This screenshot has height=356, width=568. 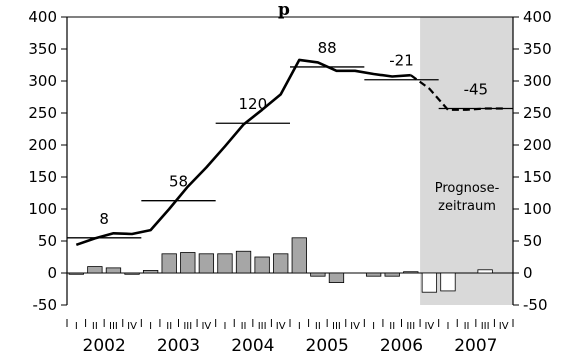 I want to click on forecast-label-line2: zeitraum, so click(x=467, y=206).